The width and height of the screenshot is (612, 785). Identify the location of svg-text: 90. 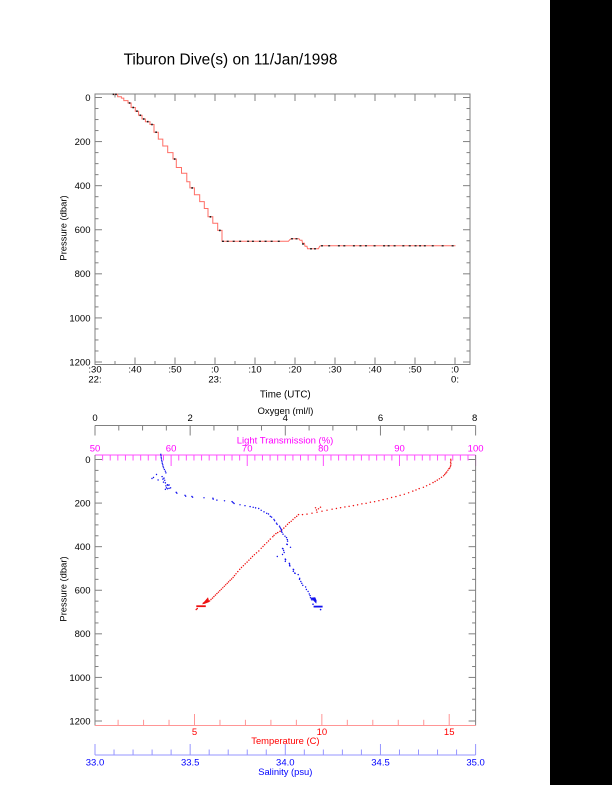
(399, 448).